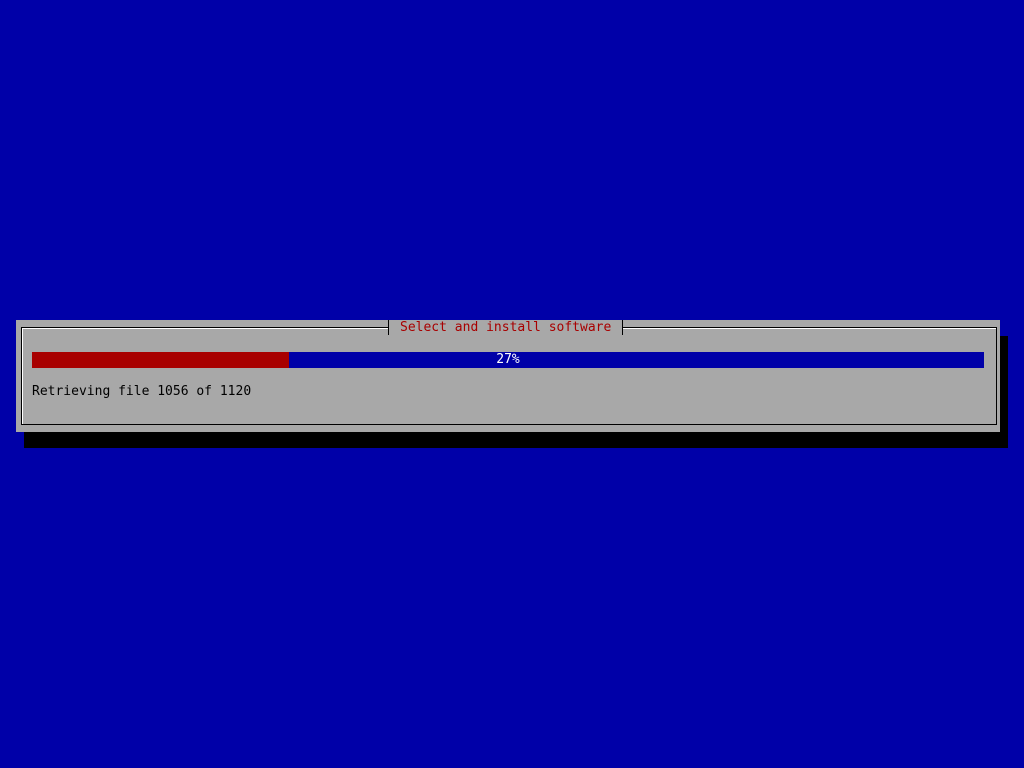 The height and width of the screenshot is (768, 1024). What do you see at coordinates (1004, 392) in the screenshot?
I see `dialog-shadow-right` at bounding box center [1004, 392].